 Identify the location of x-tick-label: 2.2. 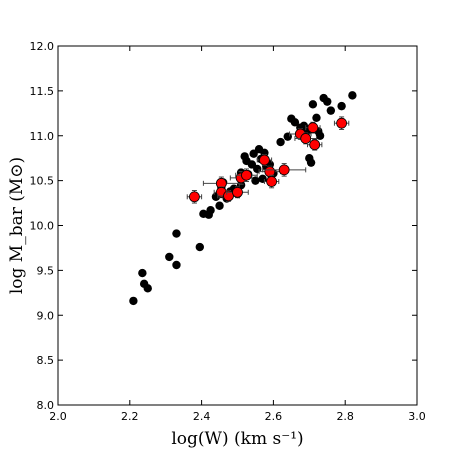
(130, 416).